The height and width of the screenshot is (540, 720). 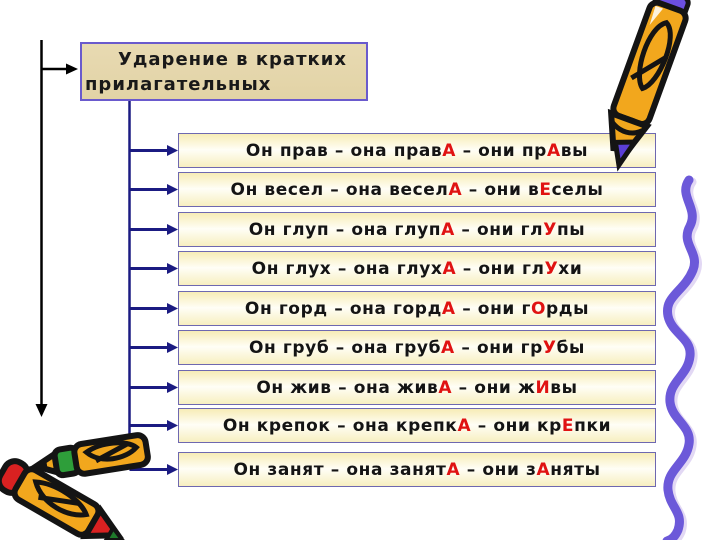 What do you see at coordinates (571, 229) in the screenshot?
I see `text-segment: пы` at bounding box center [571, 229].